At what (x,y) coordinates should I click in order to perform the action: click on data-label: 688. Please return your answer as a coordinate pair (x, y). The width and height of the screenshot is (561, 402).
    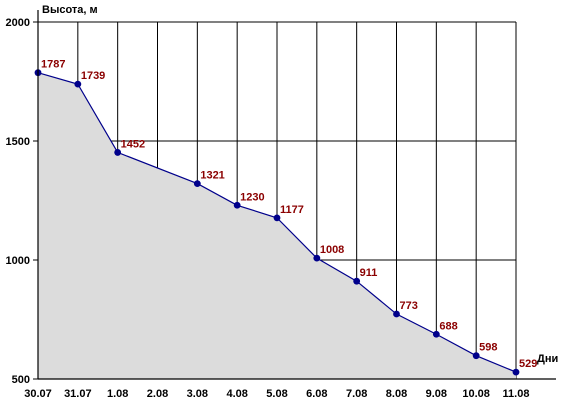
    Looking at the image, I should click on (448, 326).